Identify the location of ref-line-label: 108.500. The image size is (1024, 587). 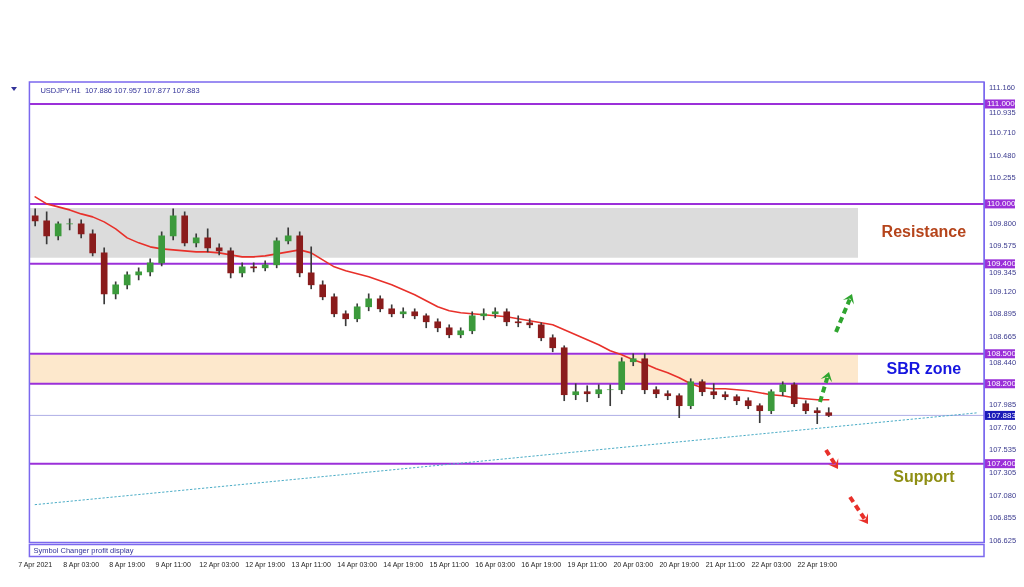
(1002, 353).